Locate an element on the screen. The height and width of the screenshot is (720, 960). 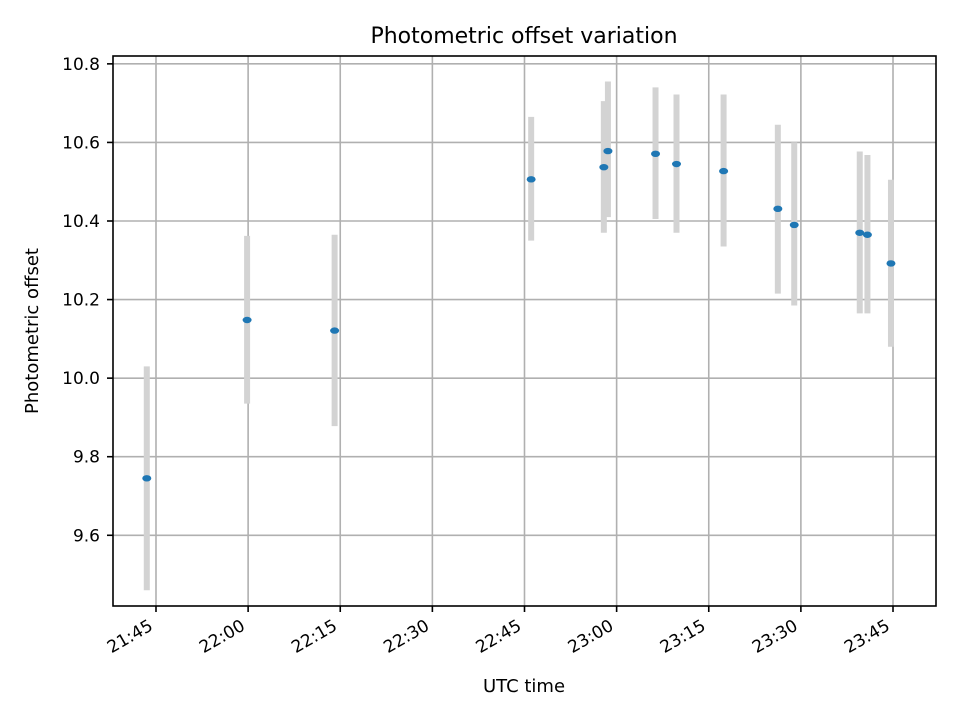
x-tick-label: 22:45 is located at coordinates (499, 637).